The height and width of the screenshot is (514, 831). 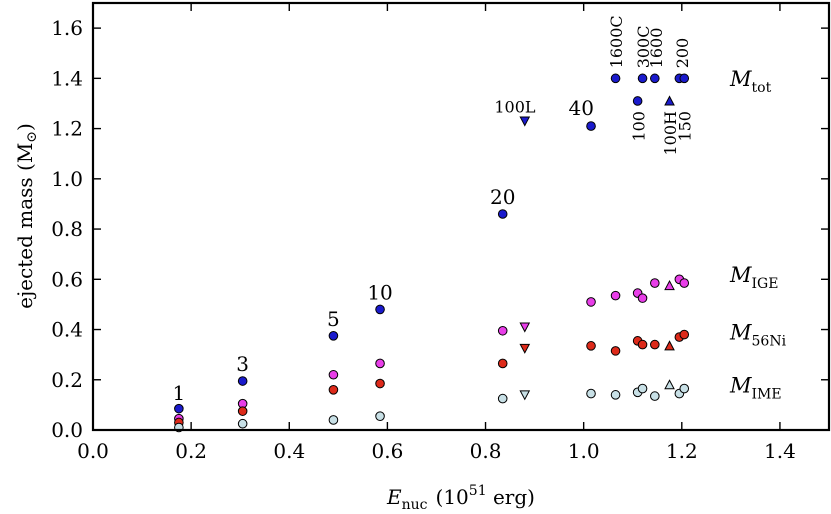 I want to click on annotation-label: 100L, so click(x=515, y=106).